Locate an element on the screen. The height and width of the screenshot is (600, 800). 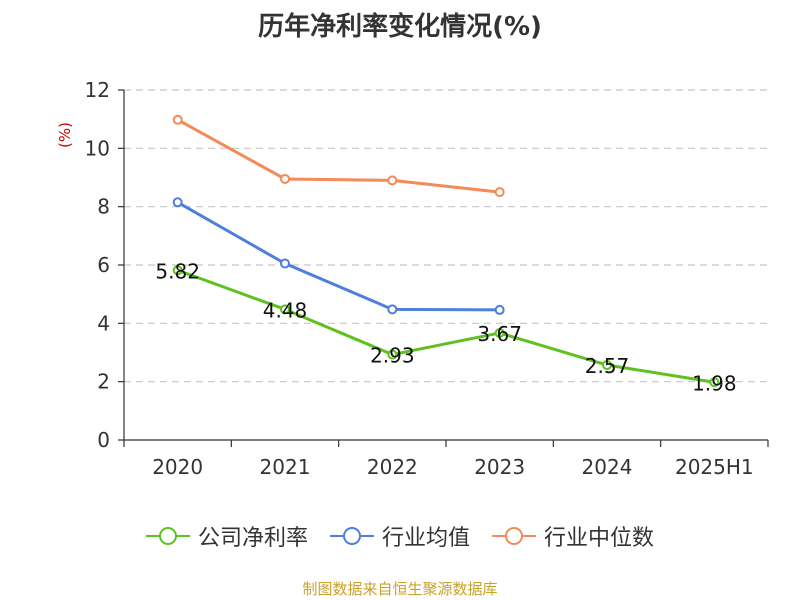
data-label: 4.48 is located at coordinates (285, 310).